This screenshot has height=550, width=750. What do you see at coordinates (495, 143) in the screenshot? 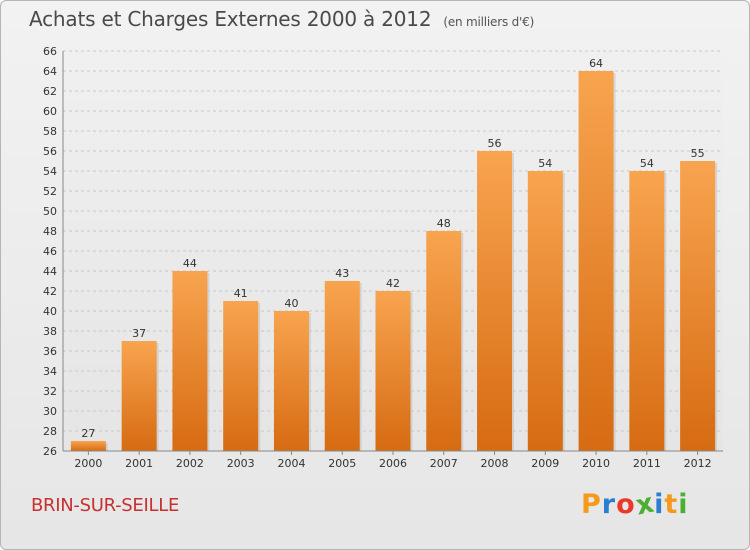
I see `data-label: 56` at bounding box center [495, 143].